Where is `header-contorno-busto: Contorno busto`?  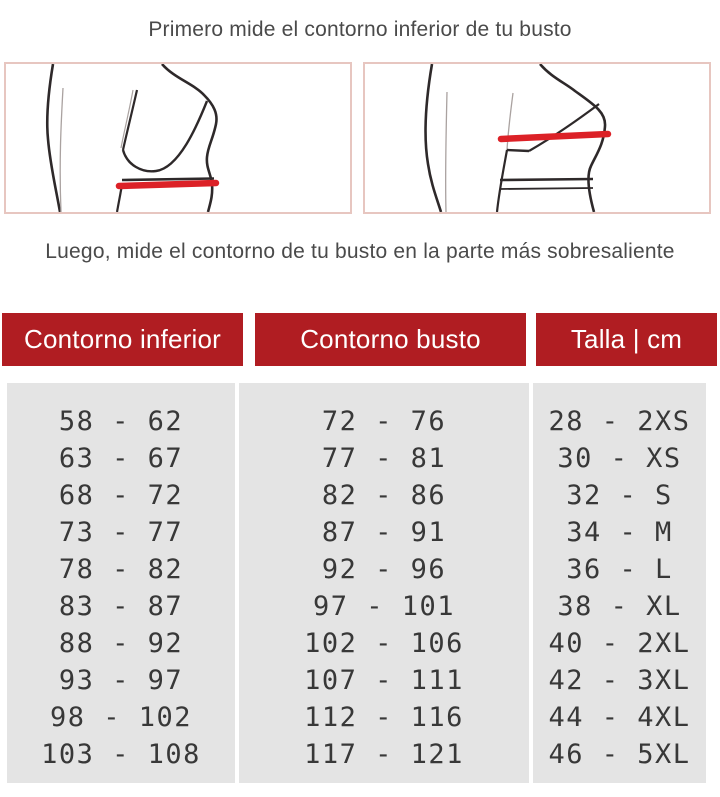 header-contorno-busto: Contorno busto is located at coordinates (390, 339).